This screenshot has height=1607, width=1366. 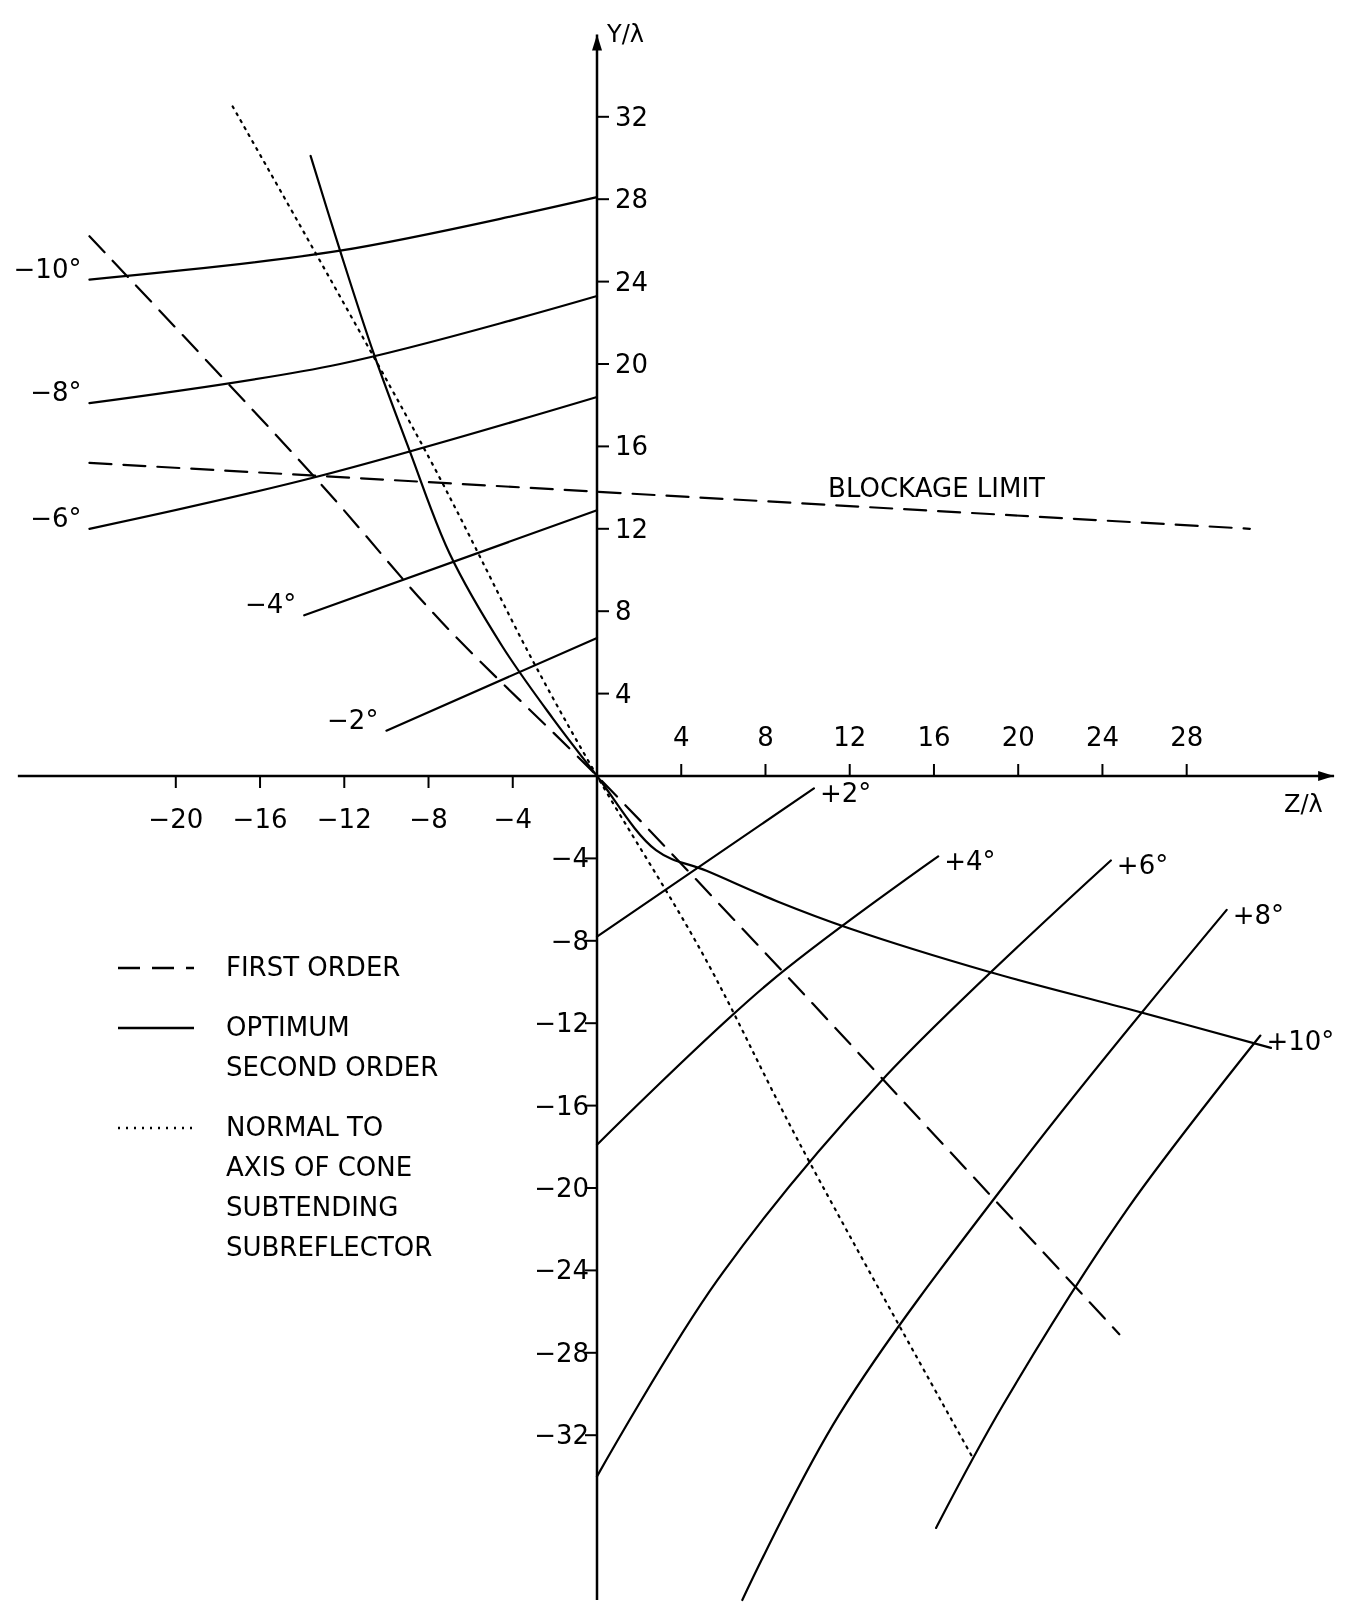 What do you see at coordinates (561, 1270) in the screenshot?
I see `y-tick-label: −24` at bounding box center [561, 1270].